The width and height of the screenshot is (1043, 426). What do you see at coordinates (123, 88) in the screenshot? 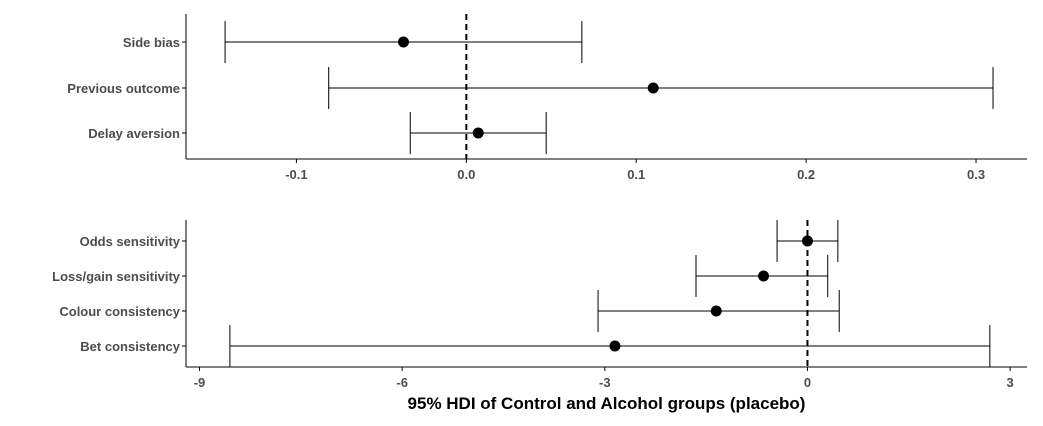
I see `category-label: Previous outcome` at bounding box center [123, 88].